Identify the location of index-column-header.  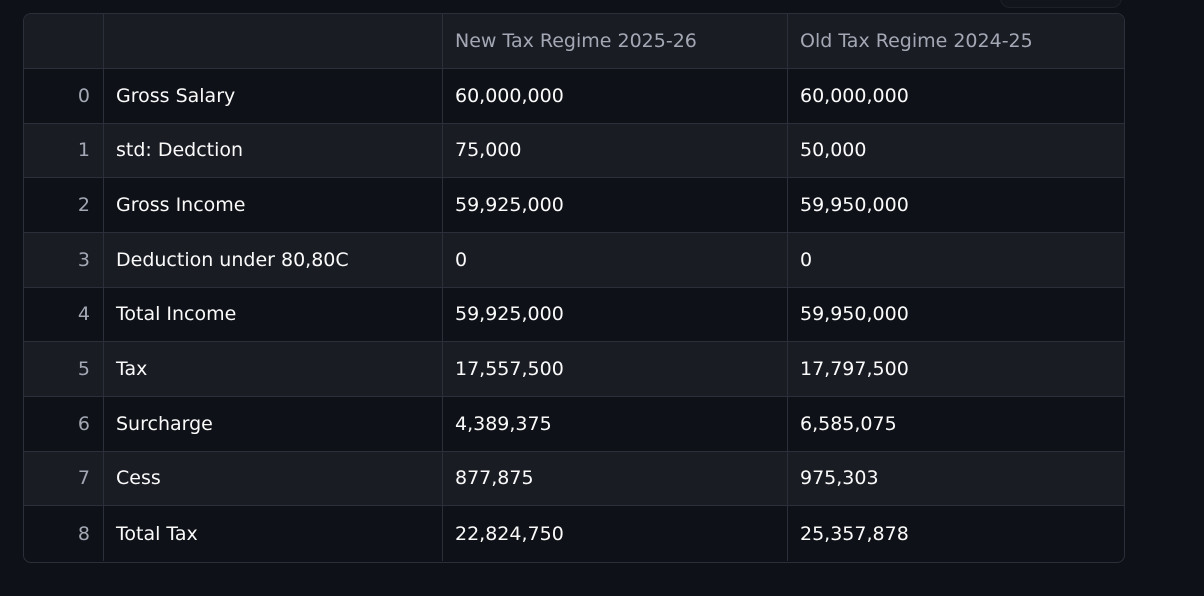
(64, 41).